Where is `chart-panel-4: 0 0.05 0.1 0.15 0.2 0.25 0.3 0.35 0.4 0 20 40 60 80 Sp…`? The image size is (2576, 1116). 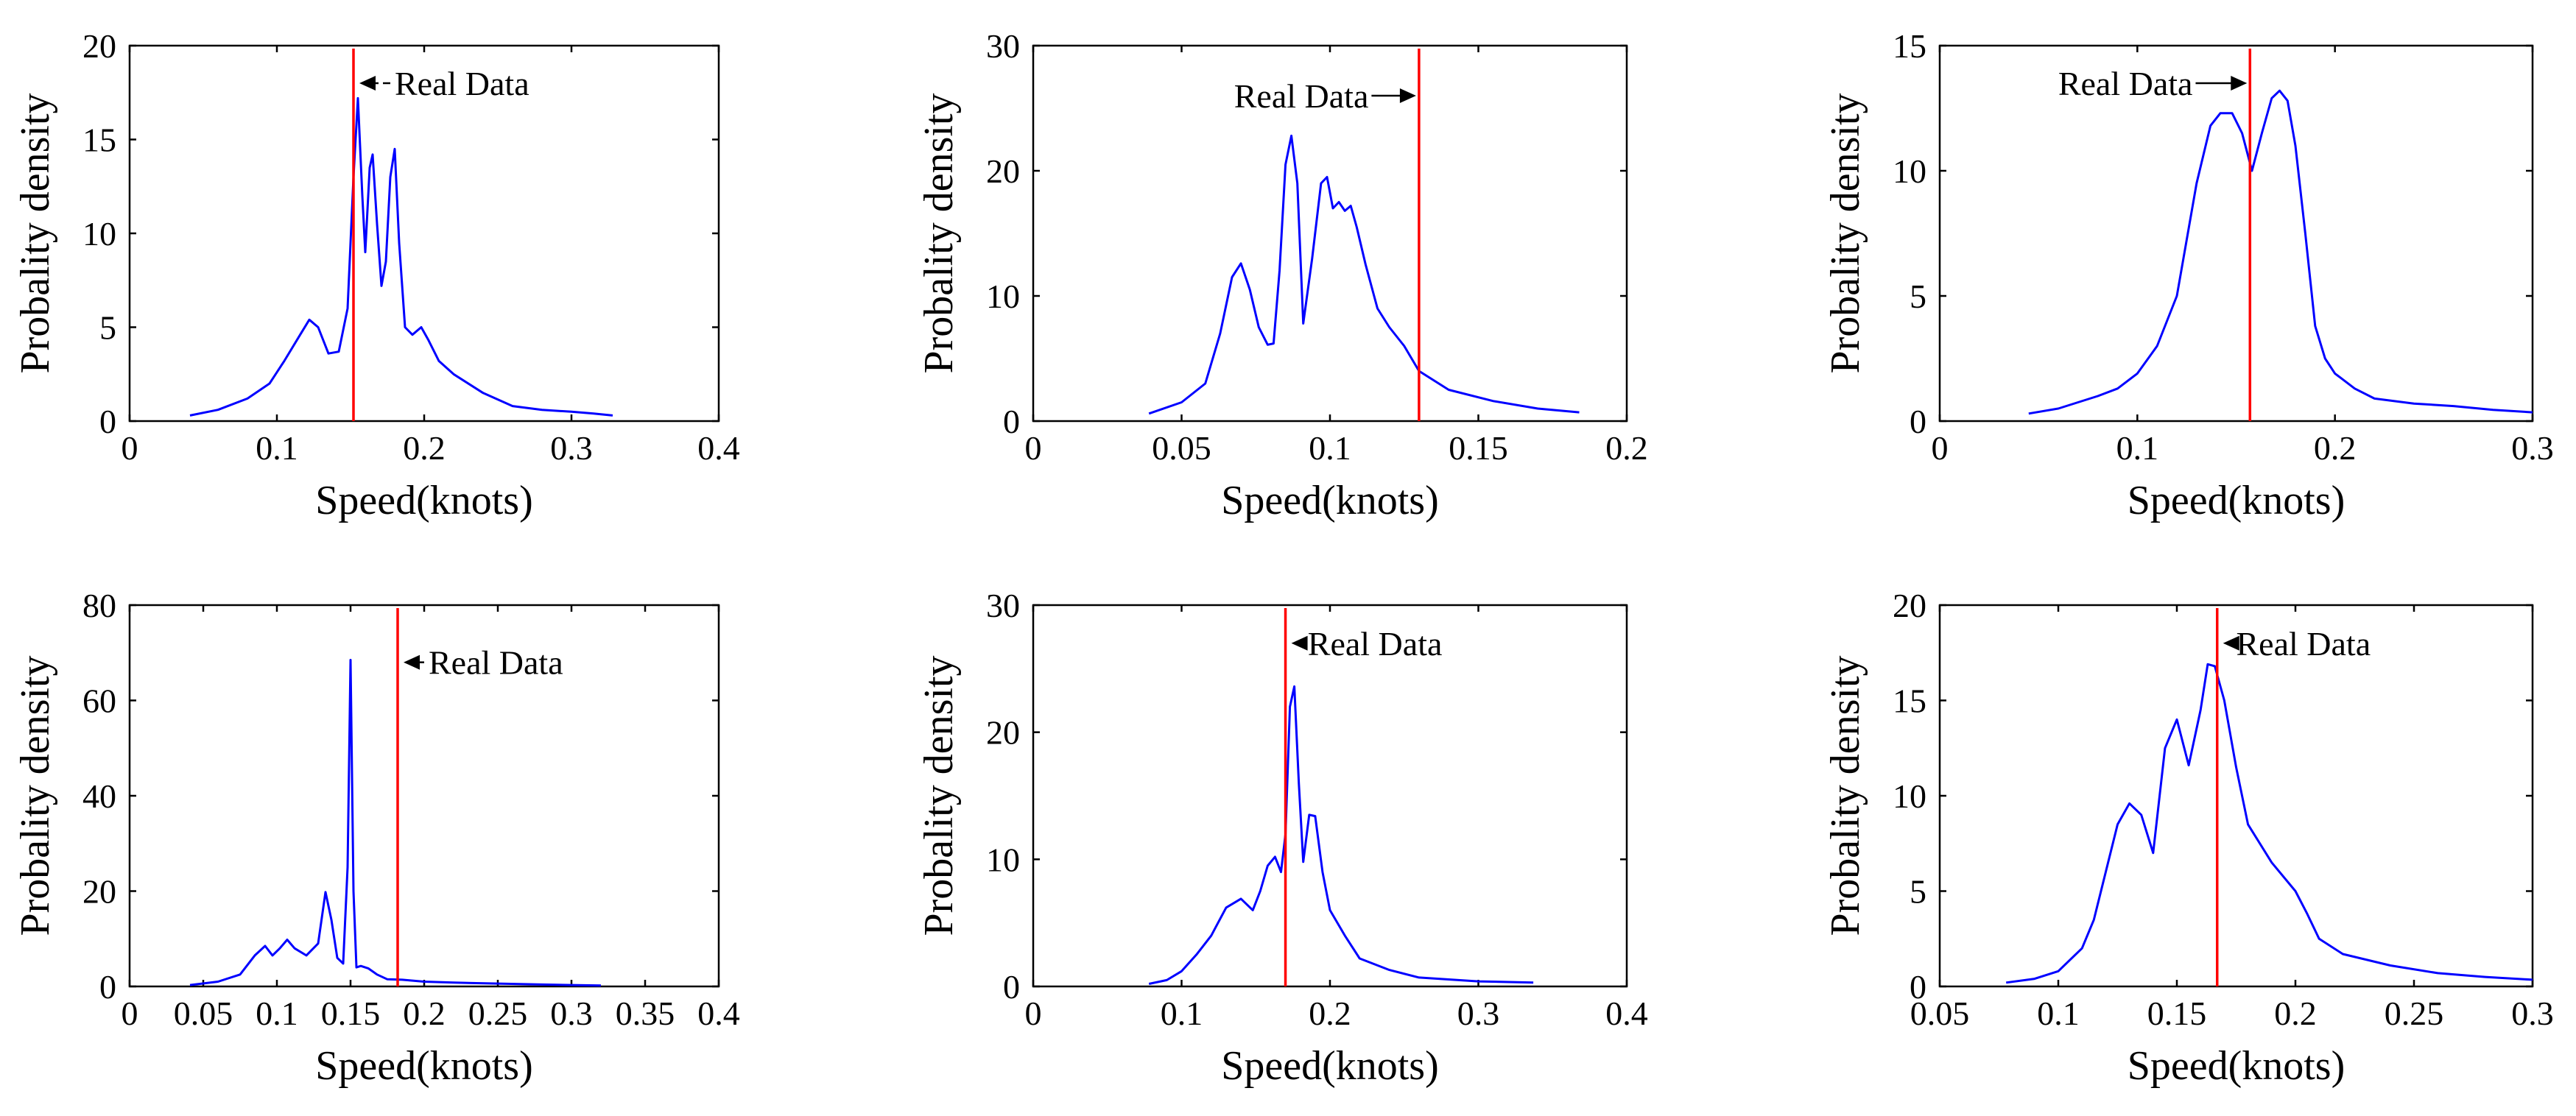 chart-panel-4: 0 0.05 0.1 0.15 0.2 0.25 0.3 0.35 0.4 0 20 40 60 80 Sp… is located at coordinates (376, 838).